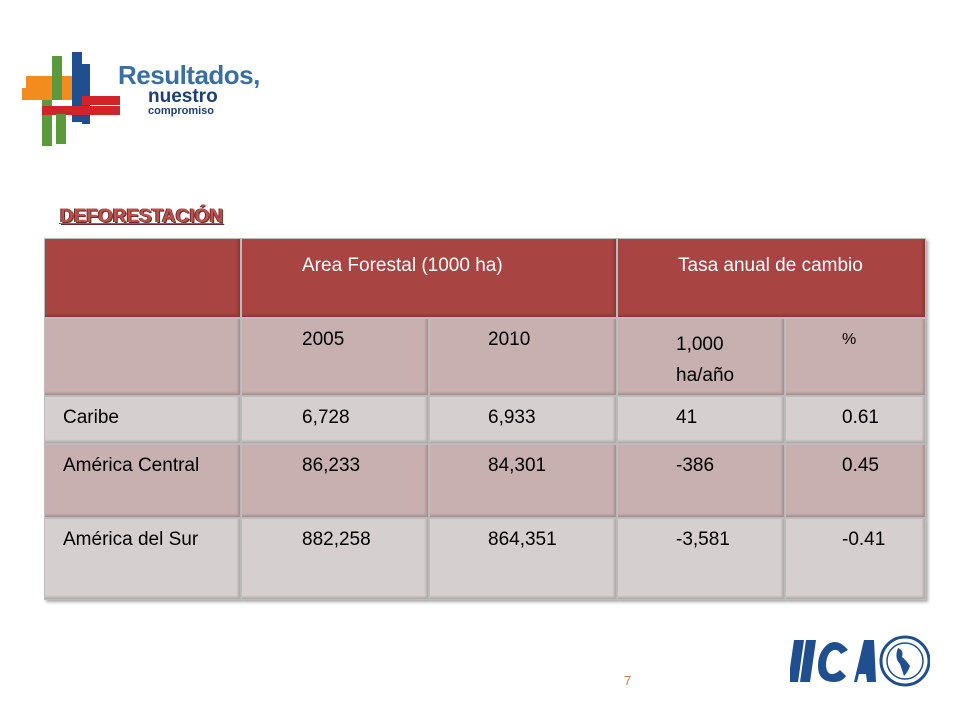 The width and height of the screenshot is (960, 720). I want to click on resultados-logo-text: Resultados, nuestro compromiso, so click(189, 89).